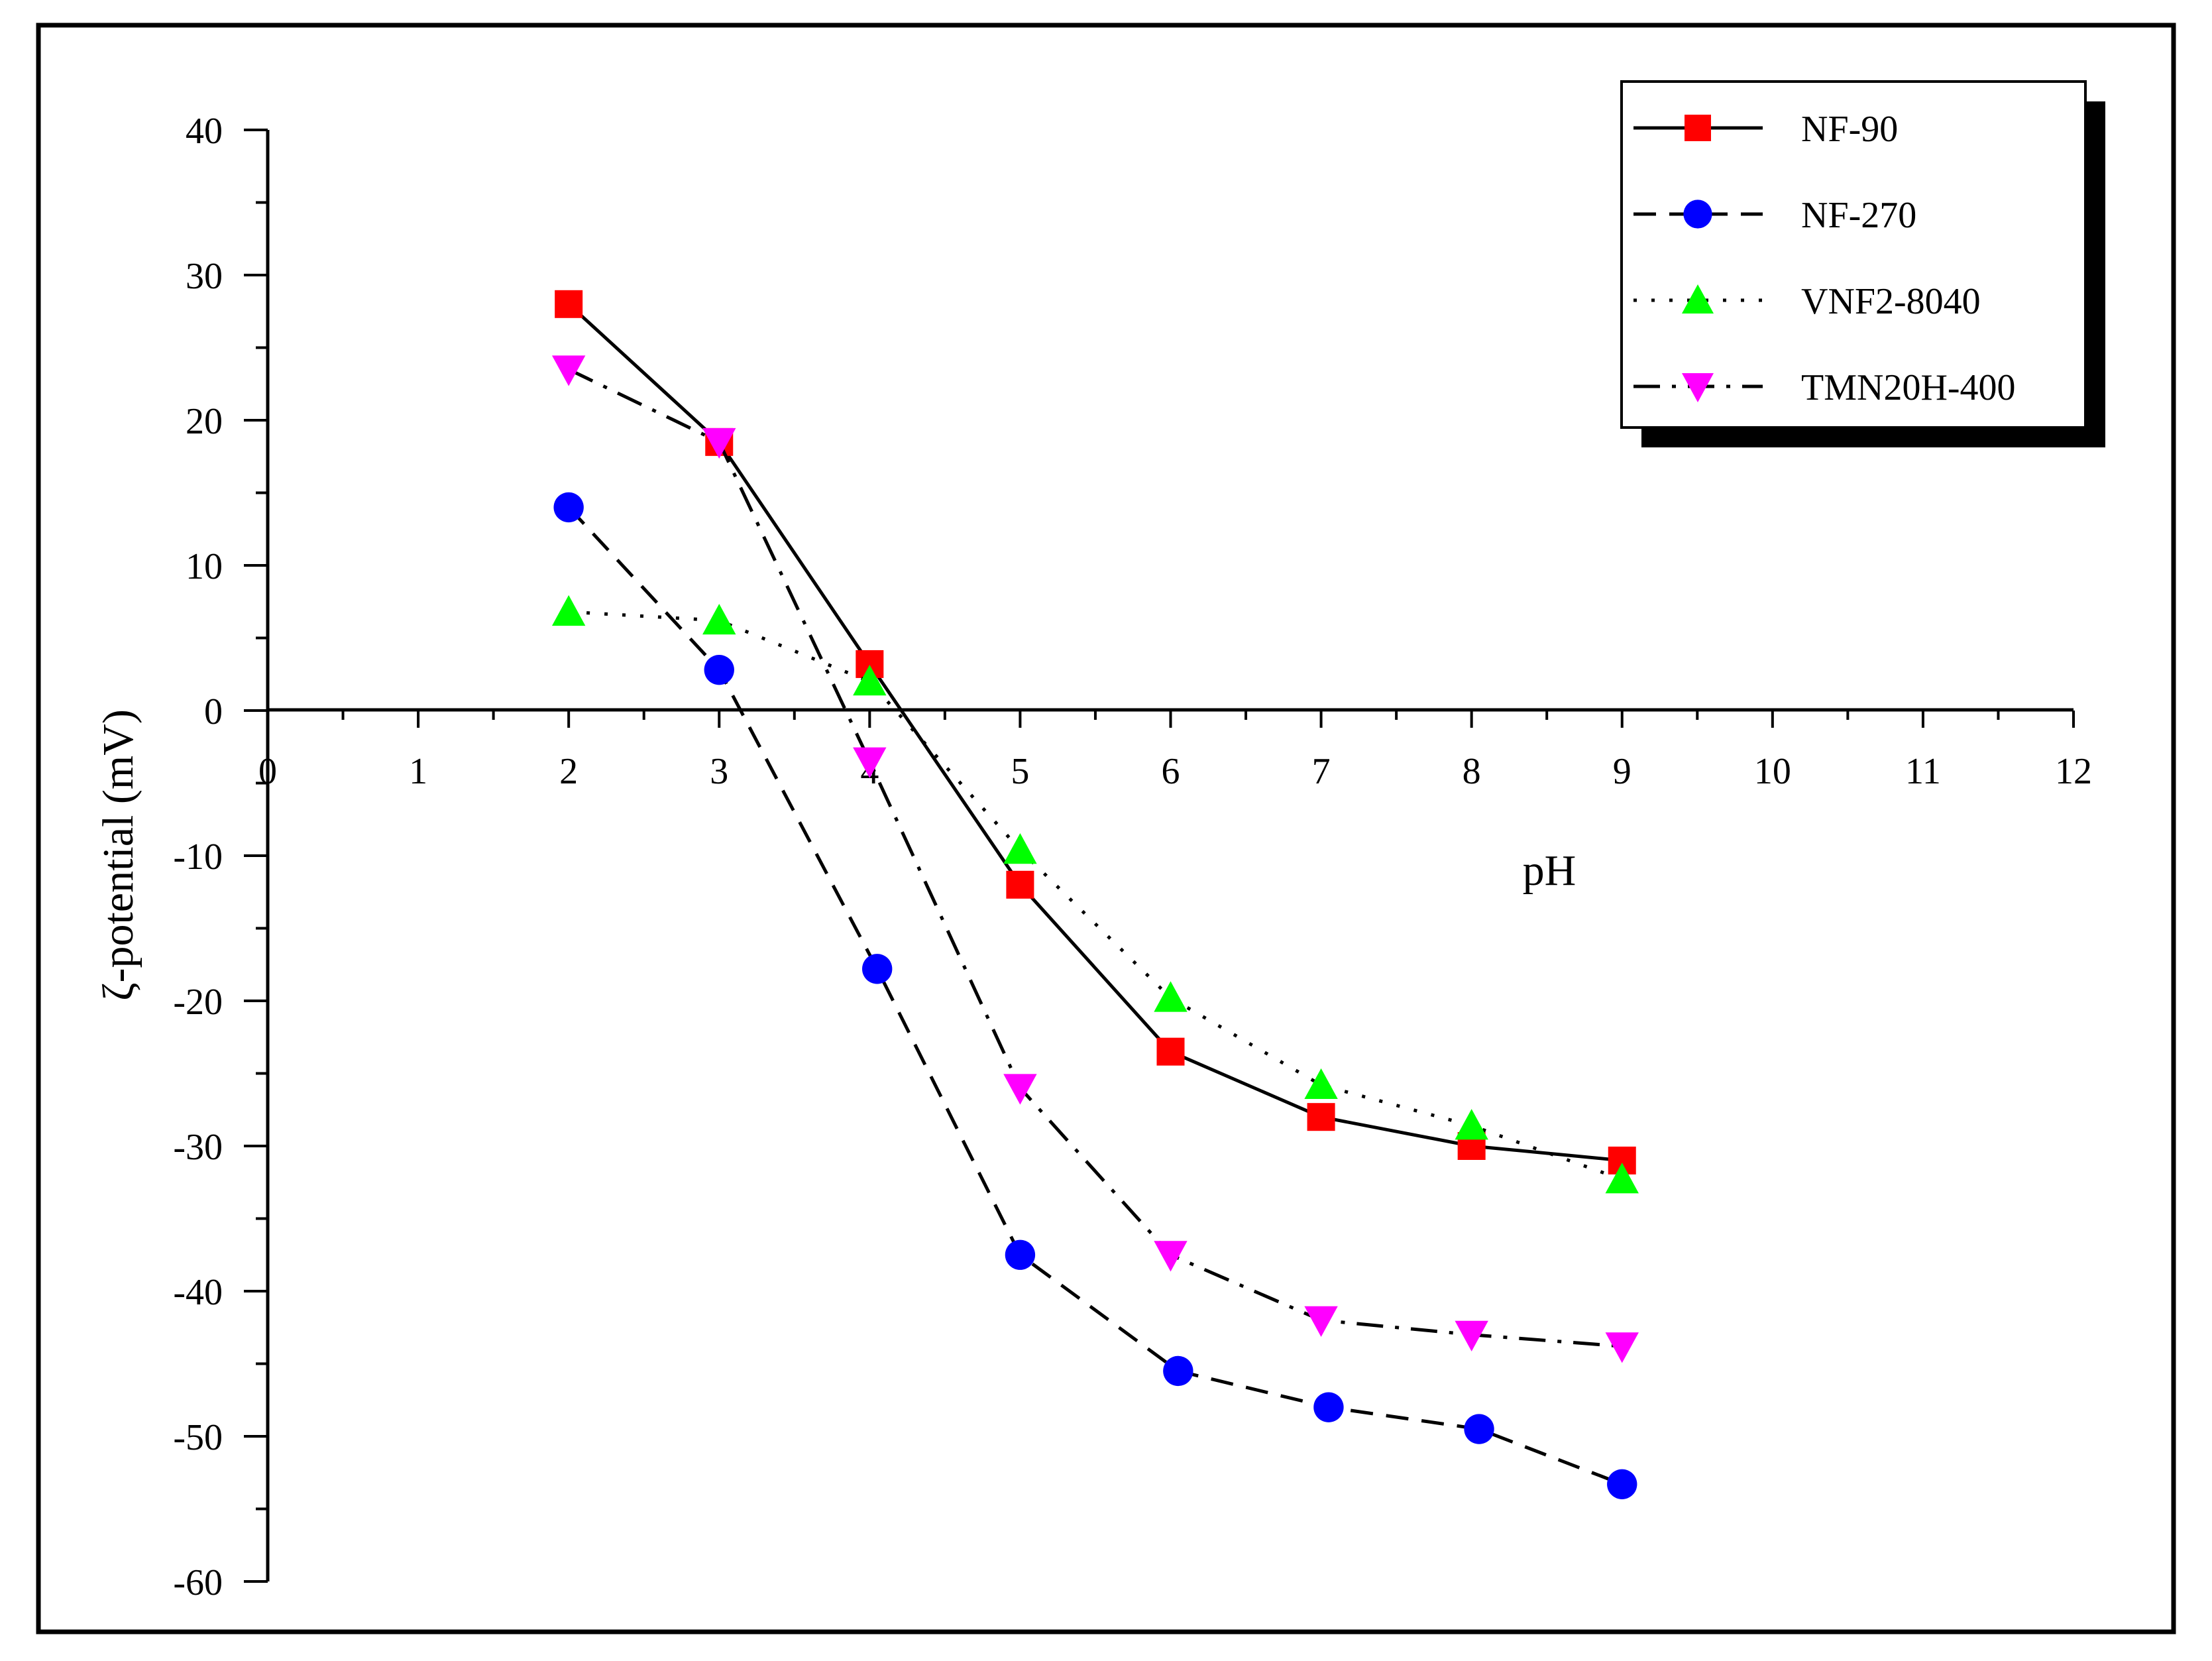 The width and height of the screenshot is (2212, 1661). What do you see at coordinates (1766, 129) in the screenshot?
I see `legend-item-nf-90: NF-90` at bounding box center [1766, 129].